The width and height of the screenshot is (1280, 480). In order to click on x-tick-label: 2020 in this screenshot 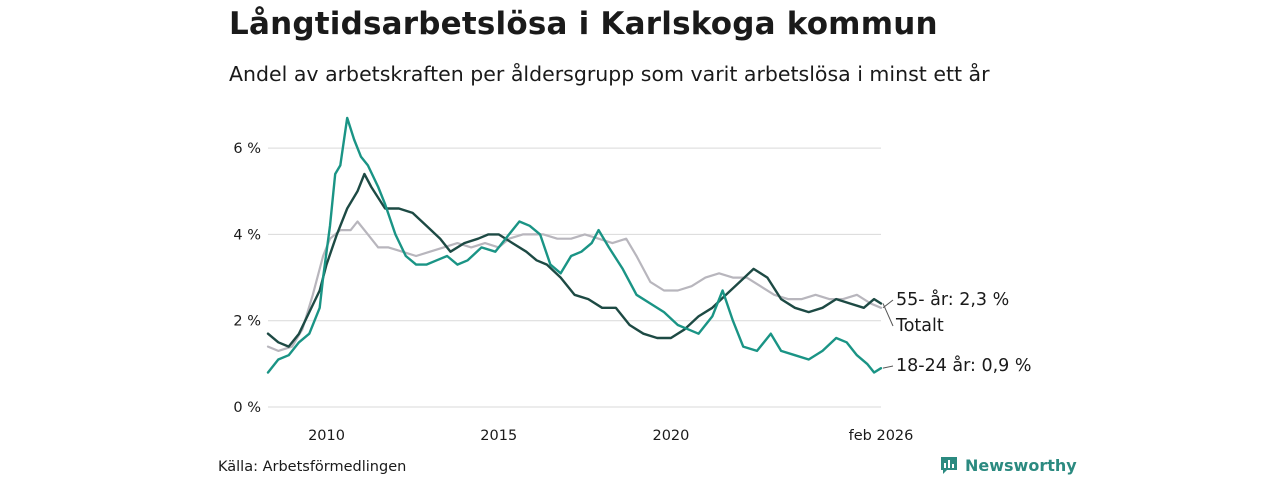, I will do `click(670, 436)`.